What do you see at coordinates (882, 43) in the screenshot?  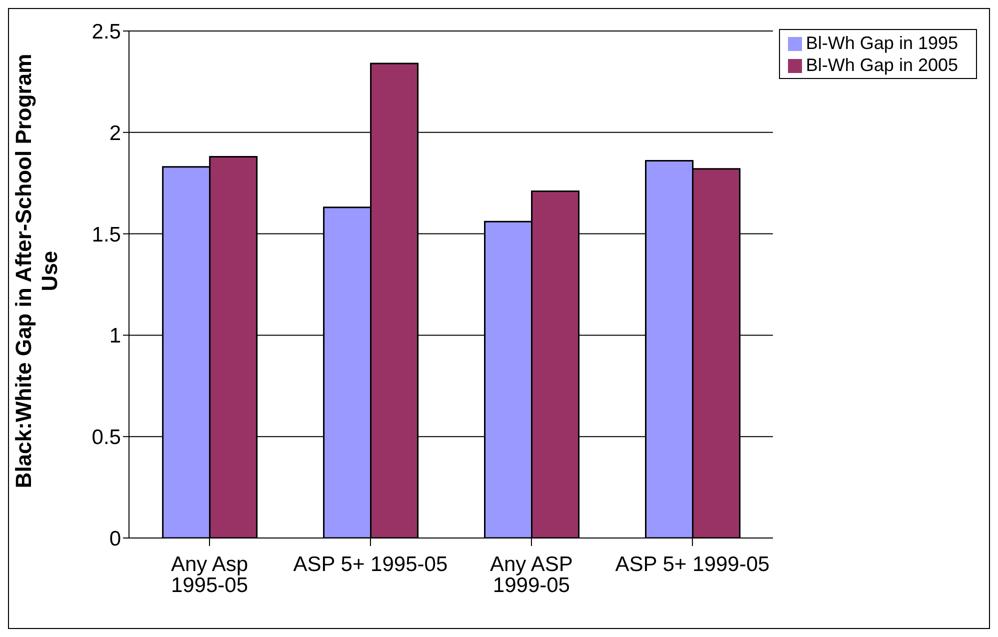 I see `legend-label: Bl-Wh Gap in 1995` at bounding box center [882, 43].